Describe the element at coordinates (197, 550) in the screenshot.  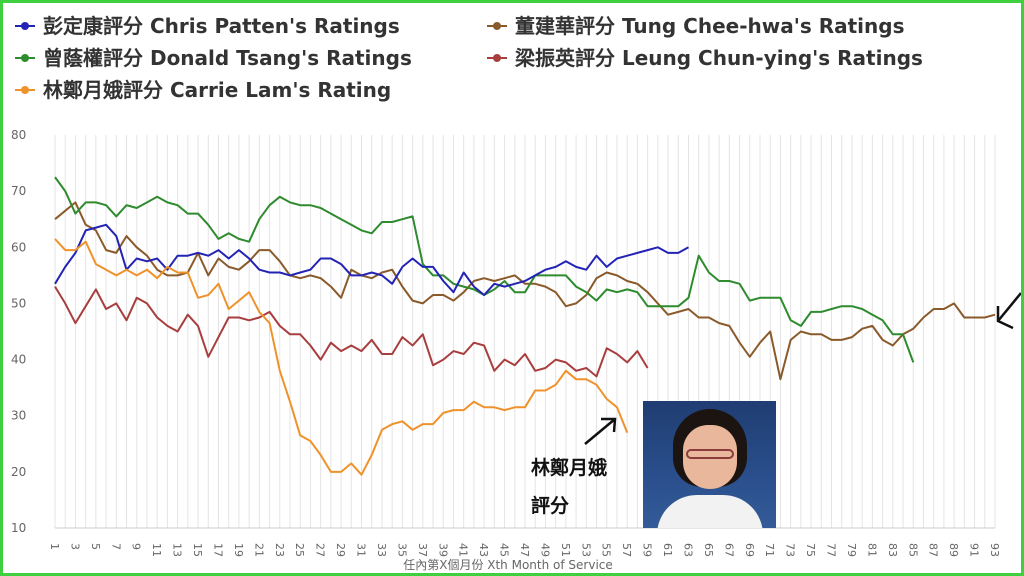
I see `x-tick-label: 15` at that location.